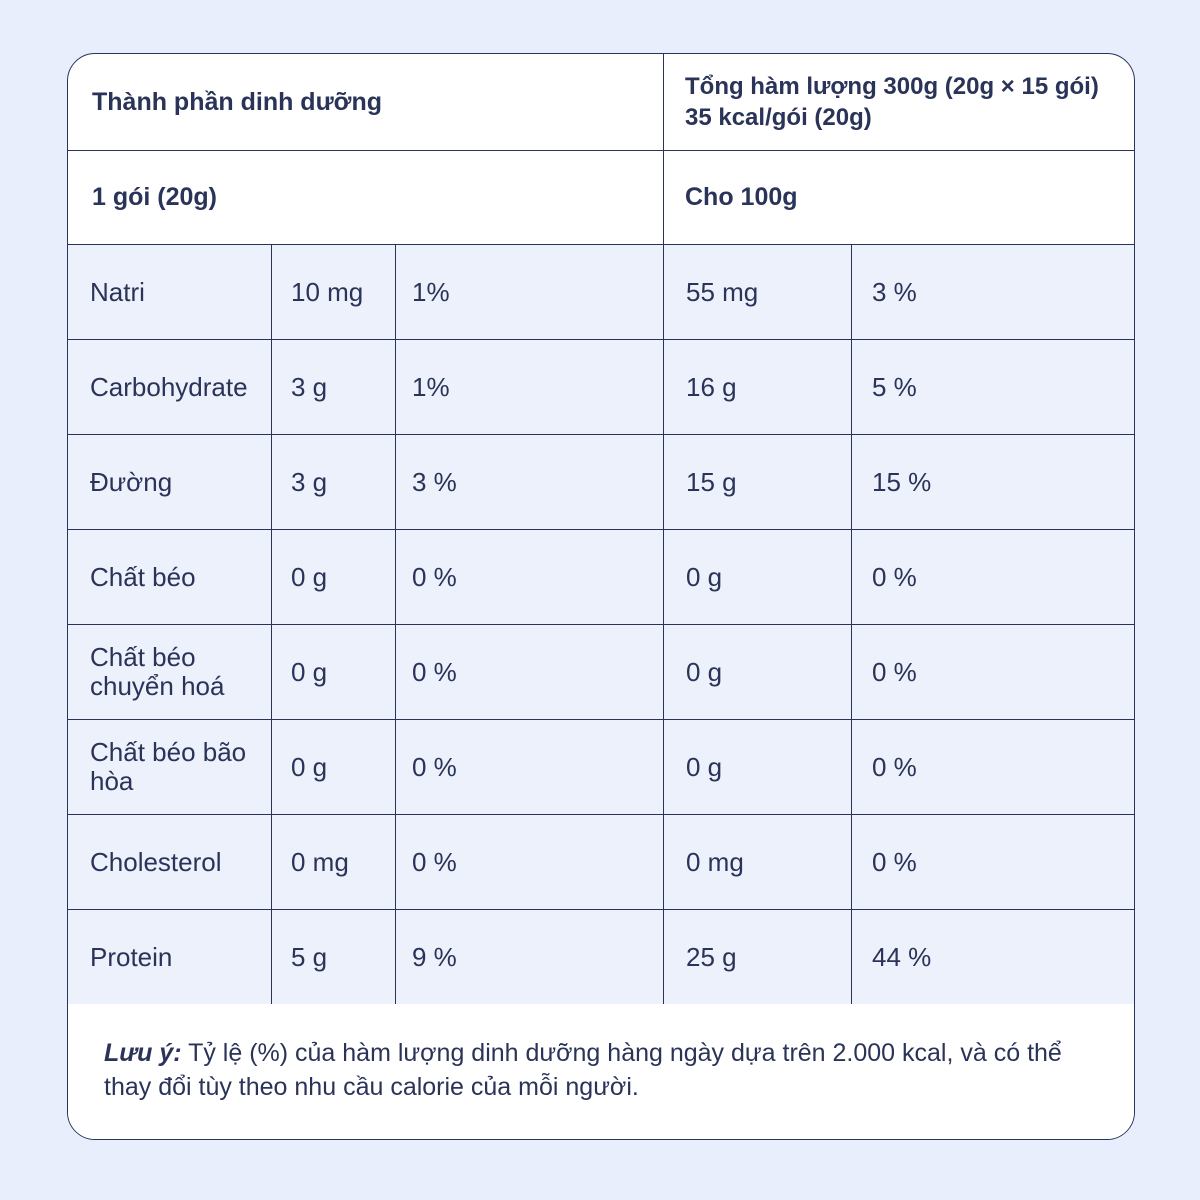 This screenshot has width=1200, height=1200. I want to click on nutrient-name-cell: Natri, so click(169, 292).